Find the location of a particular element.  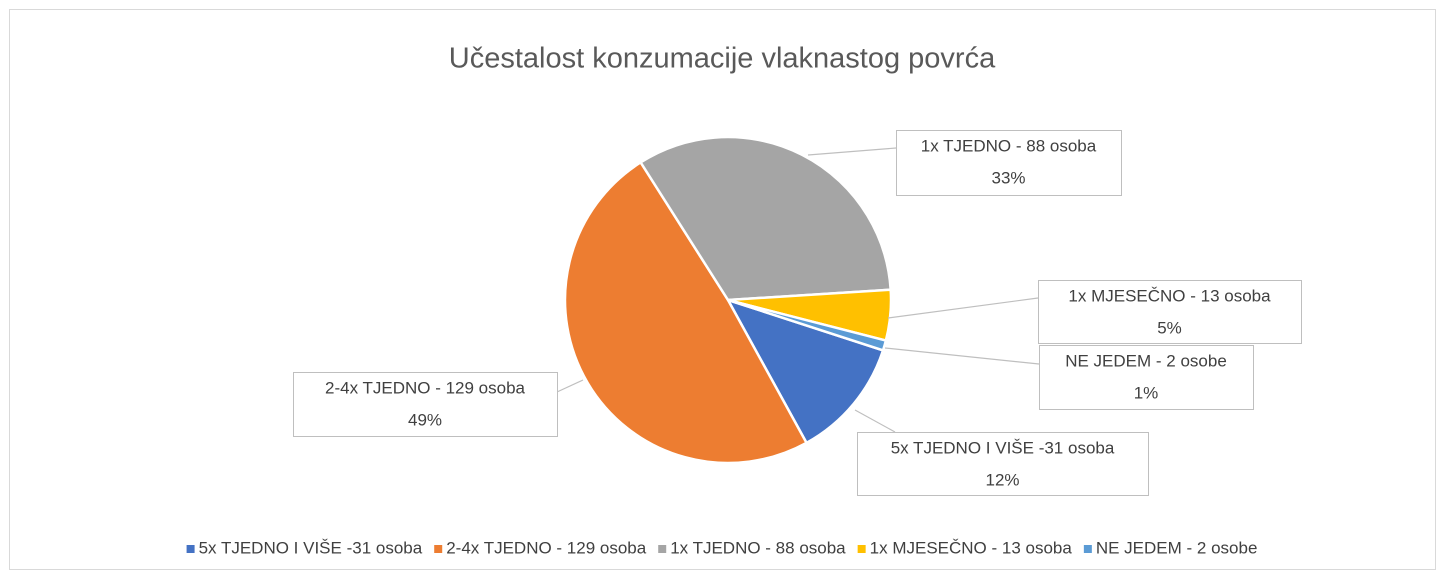

data-label-category: NE JEDEM - 2 osobe is located at coordinates (1146, 360).